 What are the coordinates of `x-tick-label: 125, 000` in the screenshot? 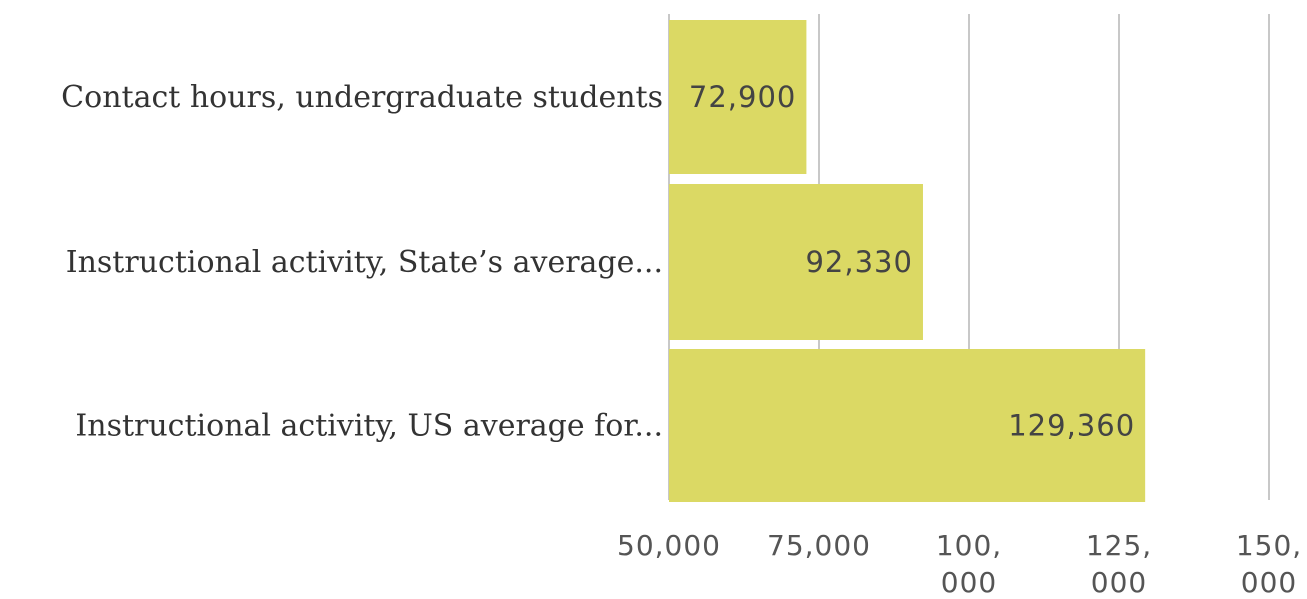 It's located at (1119, 564).